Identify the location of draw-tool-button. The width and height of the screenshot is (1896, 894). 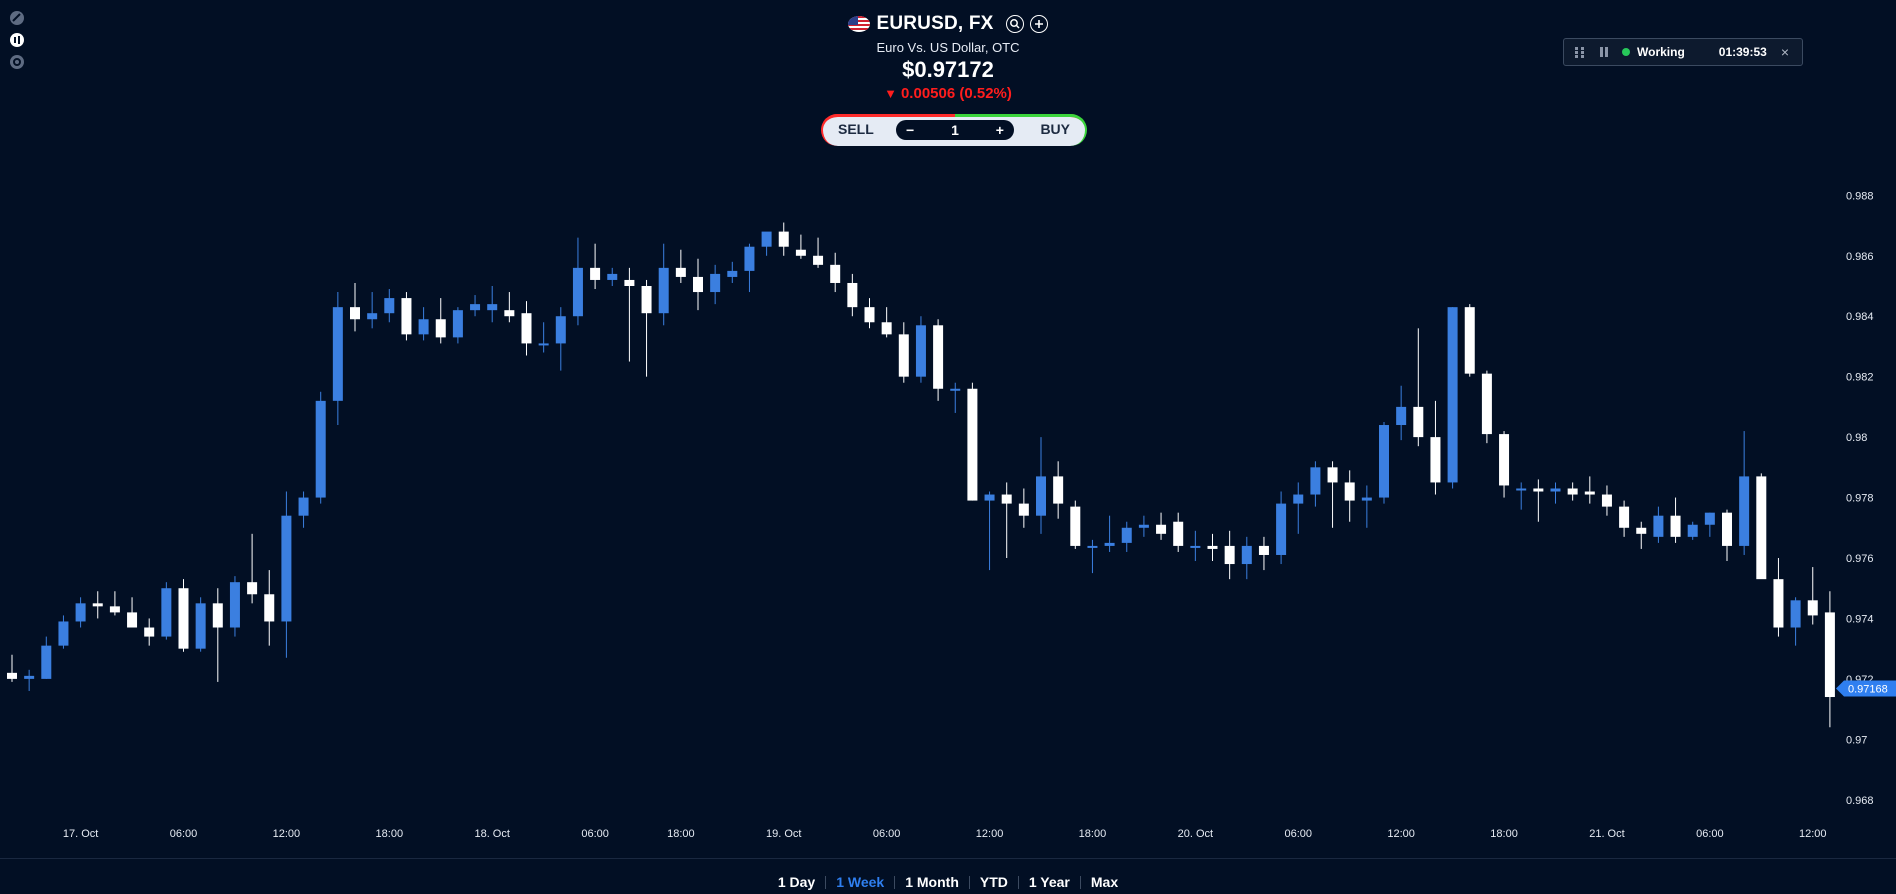
(17, 18).